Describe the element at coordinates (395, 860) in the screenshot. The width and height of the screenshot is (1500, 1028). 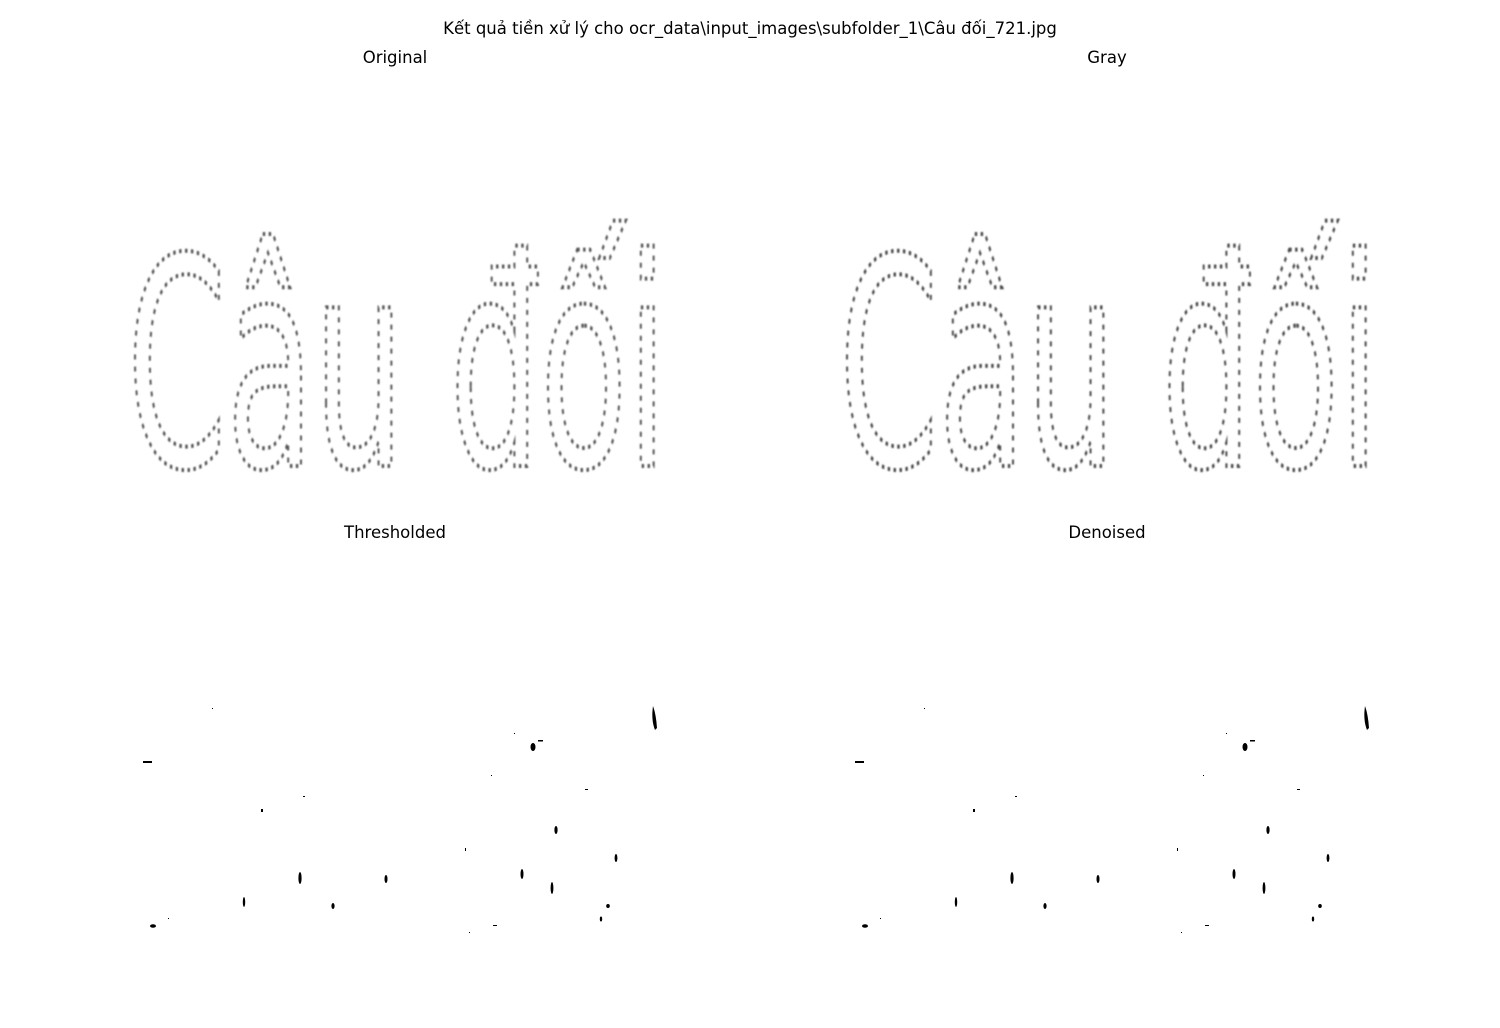
I see `thresholded-image` at that location.